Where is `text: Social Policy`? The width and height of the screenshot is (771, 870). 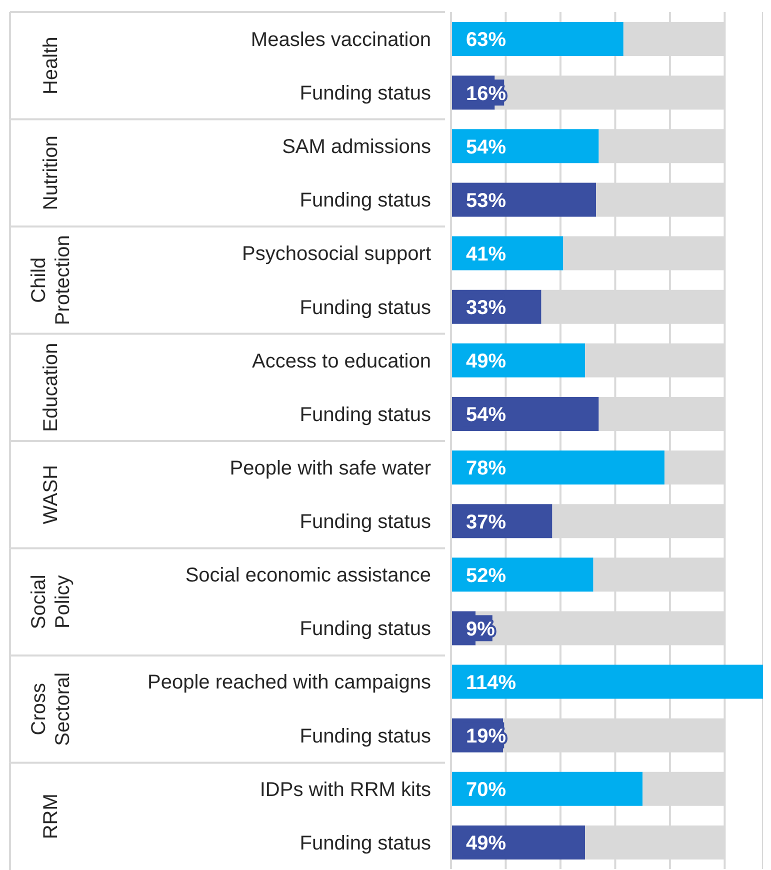 text: Social Policy is located at coordinates (51, 602).